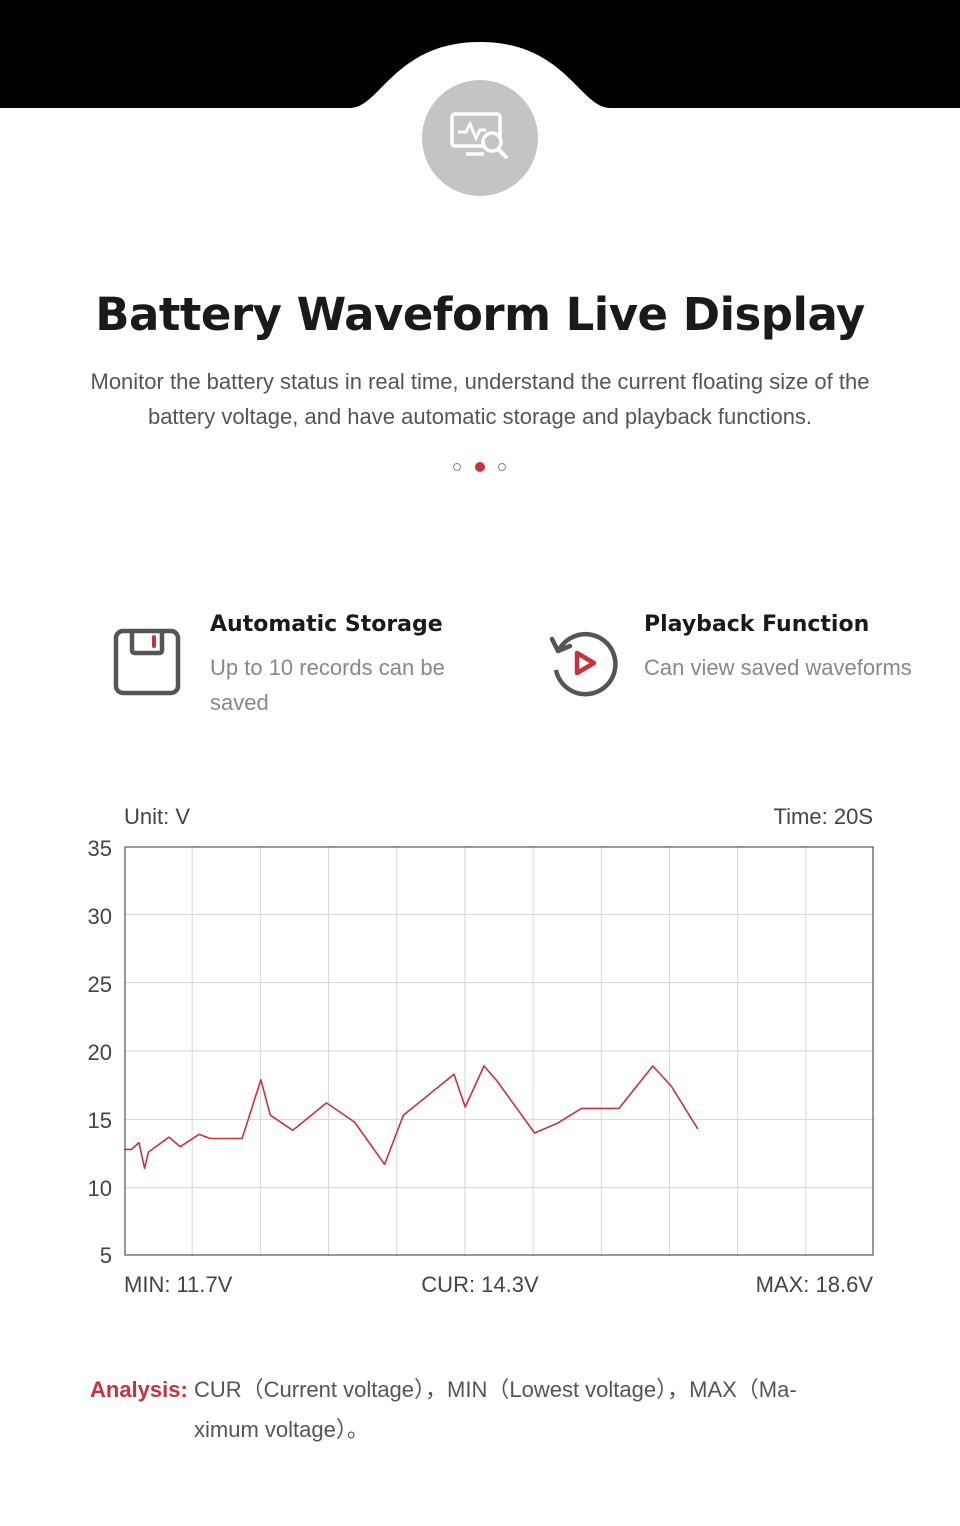  I want to click on y-tick-label: 30, so click(99, 916).